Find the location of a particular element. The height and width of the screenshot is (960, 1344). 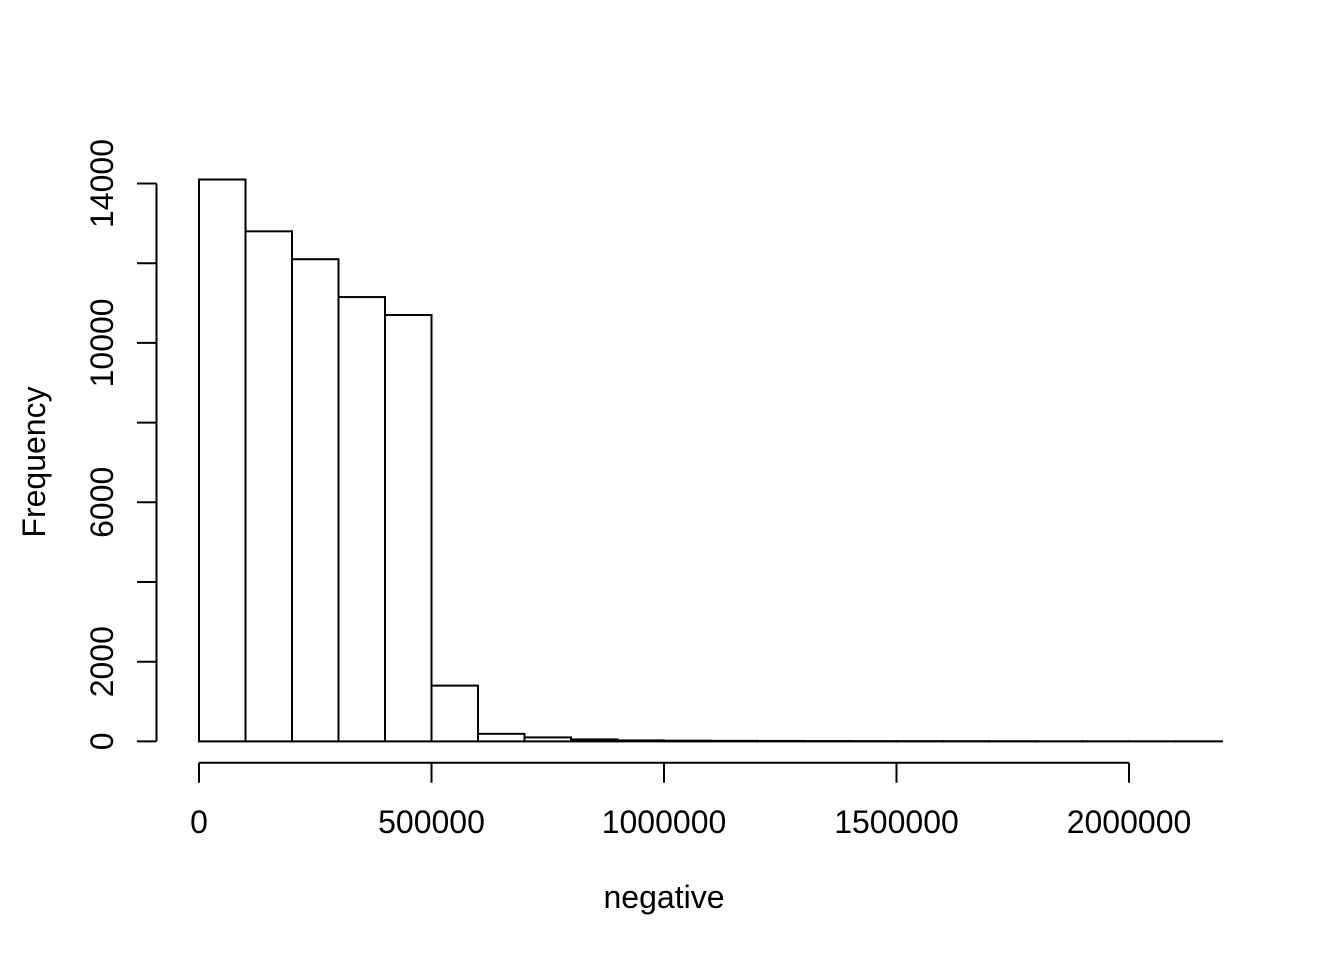

x-tick-label: 500000 is located at coordinates (431, 822).